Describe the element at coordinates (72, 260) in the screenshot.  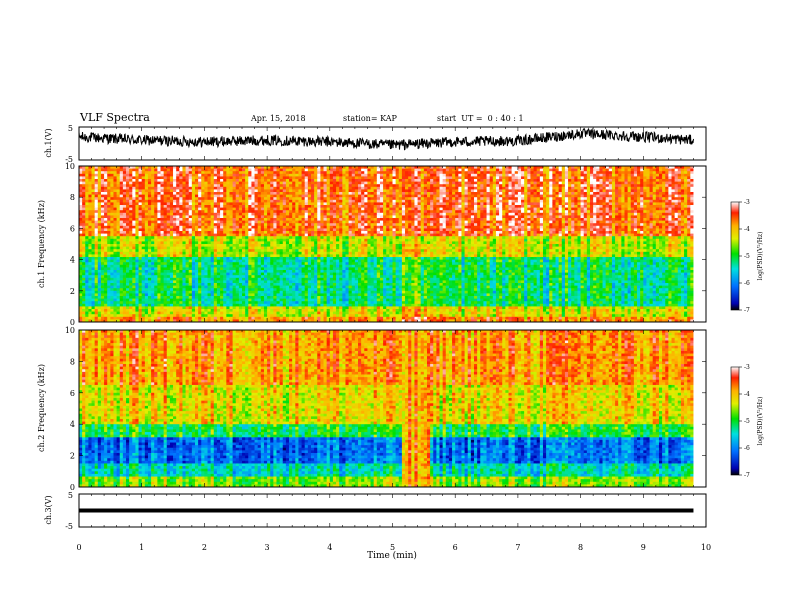
I see `ch1-ytick-label: 4` at that location.